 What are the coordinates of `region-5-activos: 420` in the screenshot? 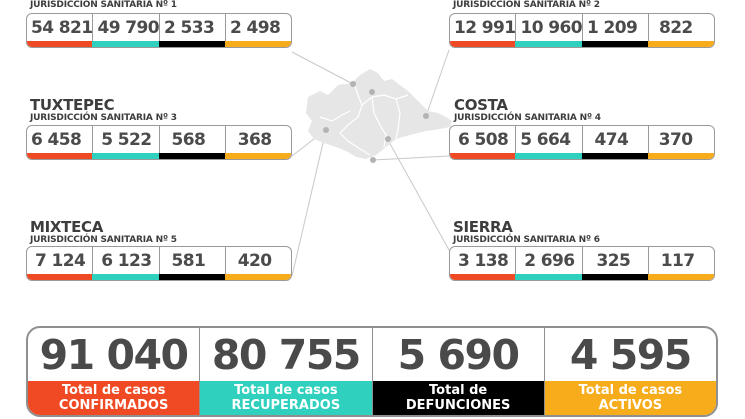 It's located at (257, 263).